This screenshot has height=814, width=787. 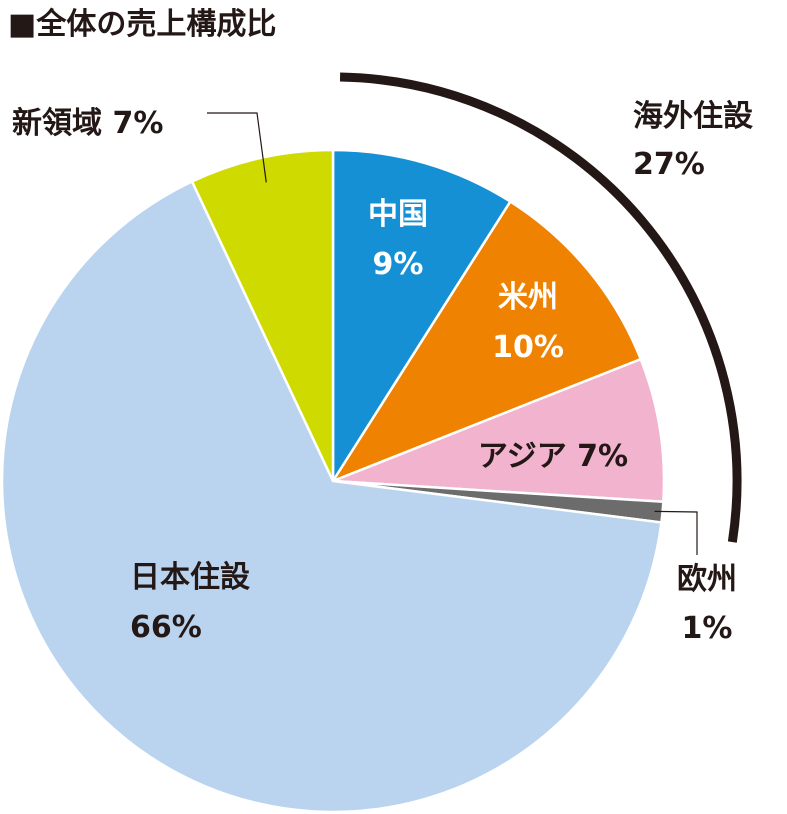 I want to click on label-europe-name: 欧州, so click(x=707, y=579).